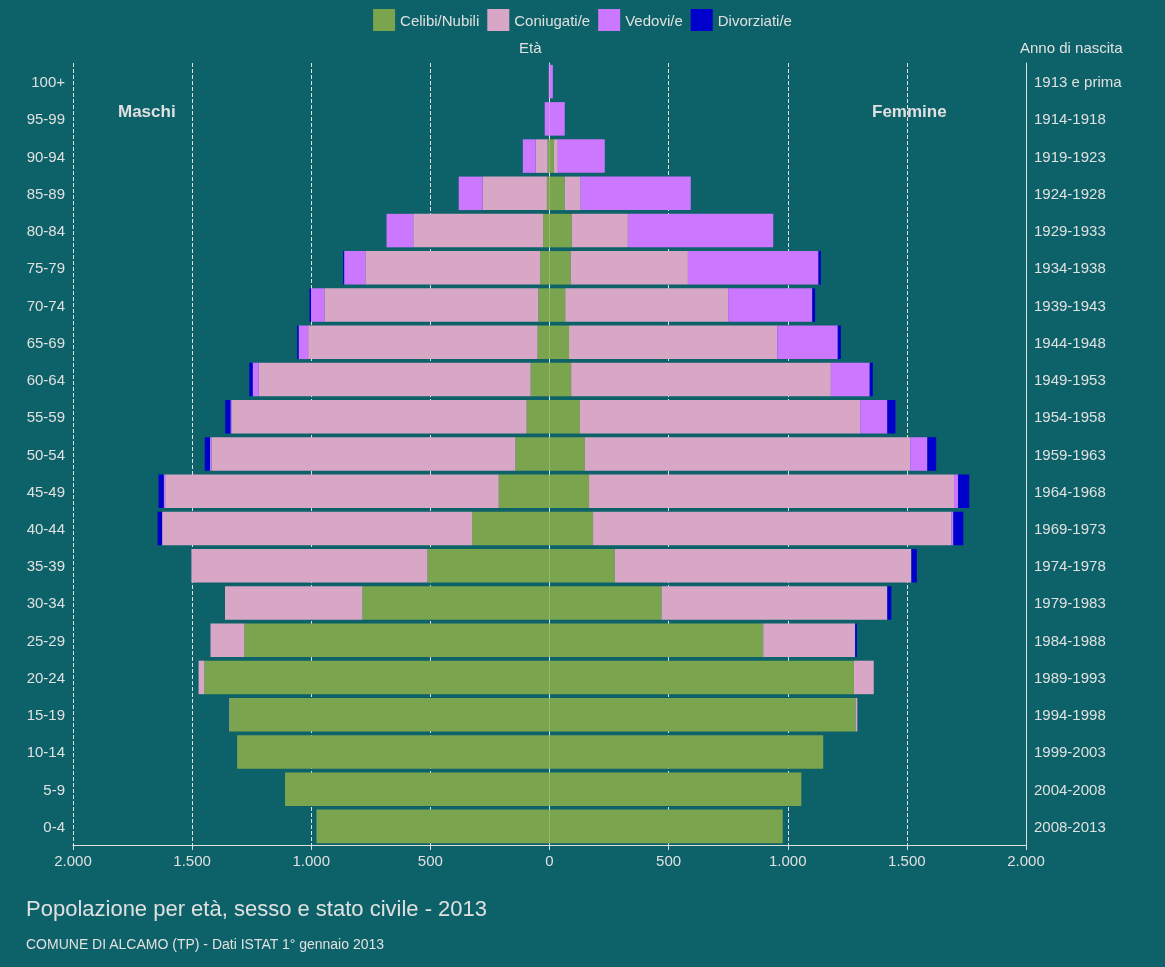 Image resolution: width=1165 pixels, height=967 pixels. What do you see at coordinates (45, 752) in the screenshot?
I see `y-tick-label: 10-14` at bounding box center [45, 752].